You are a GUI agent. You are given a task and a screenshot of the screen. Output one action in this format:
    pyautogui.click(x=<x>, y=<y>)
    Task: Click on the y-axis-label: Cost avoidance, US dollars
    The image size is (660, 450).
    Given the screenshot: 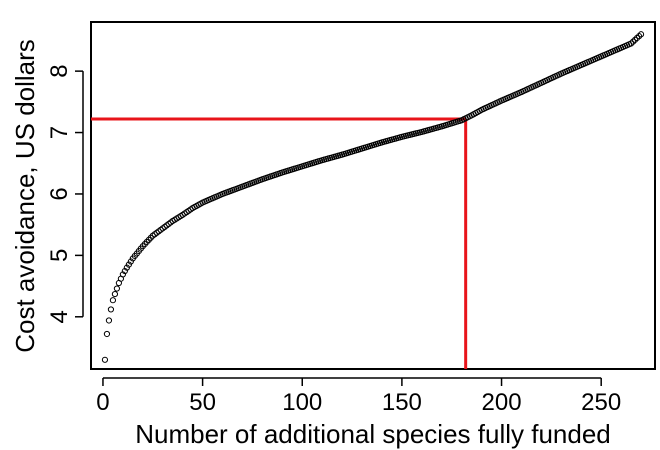 What is the action you would take?
    pyautogui.click(x=25, y=196)
    